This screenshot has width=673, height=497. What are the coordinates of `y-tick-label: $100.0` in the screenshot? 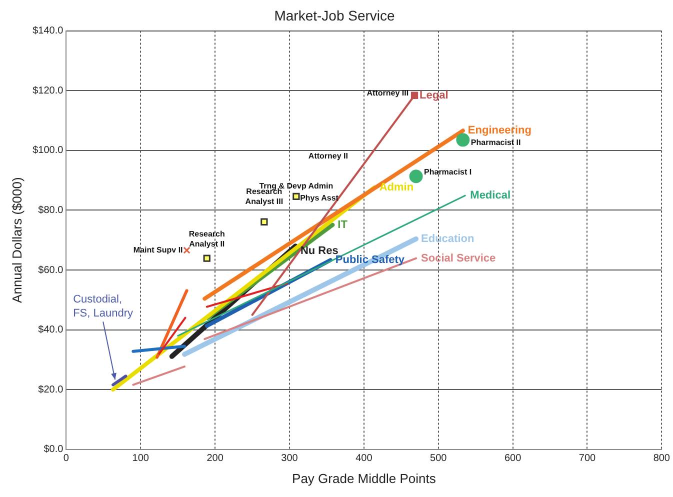 It's located at (48, 150).